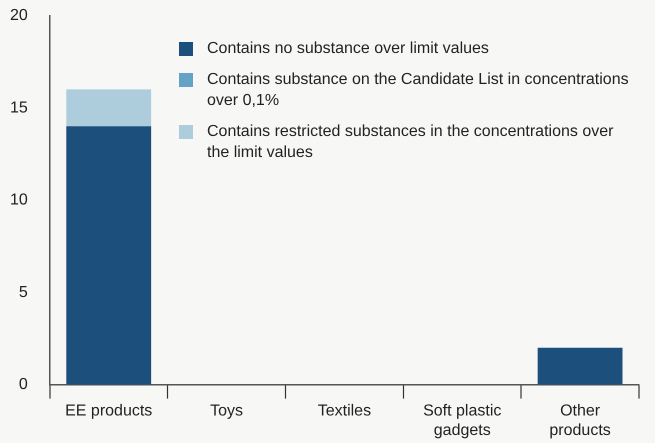 The height and width of the screenshot is (443, 655). Describe the element at coordinates (108, 411) in the screenshot. I see `x-tick-label: EE products` at that location.